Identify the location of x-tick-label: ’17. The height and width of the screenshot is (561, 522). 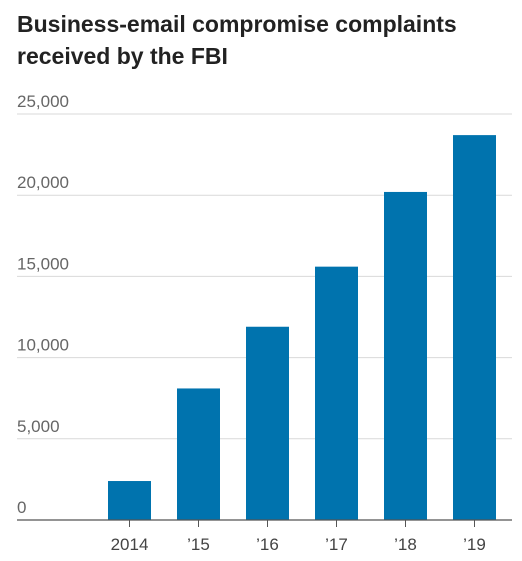
(336, 544).